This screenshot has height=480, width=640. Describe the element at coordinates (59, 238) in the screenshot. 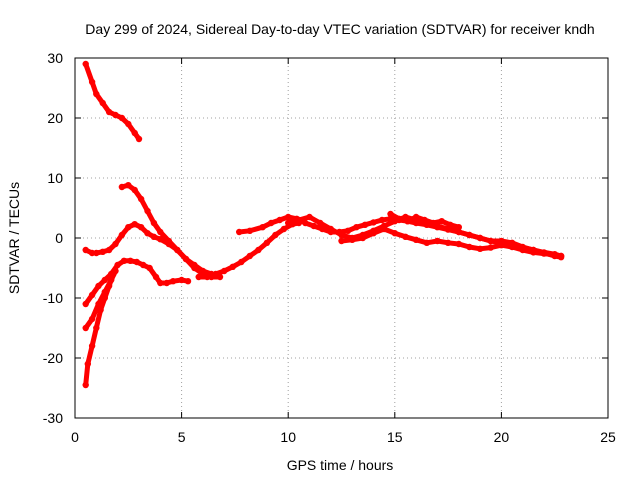

I see `y-tick-label: 0` at that location.